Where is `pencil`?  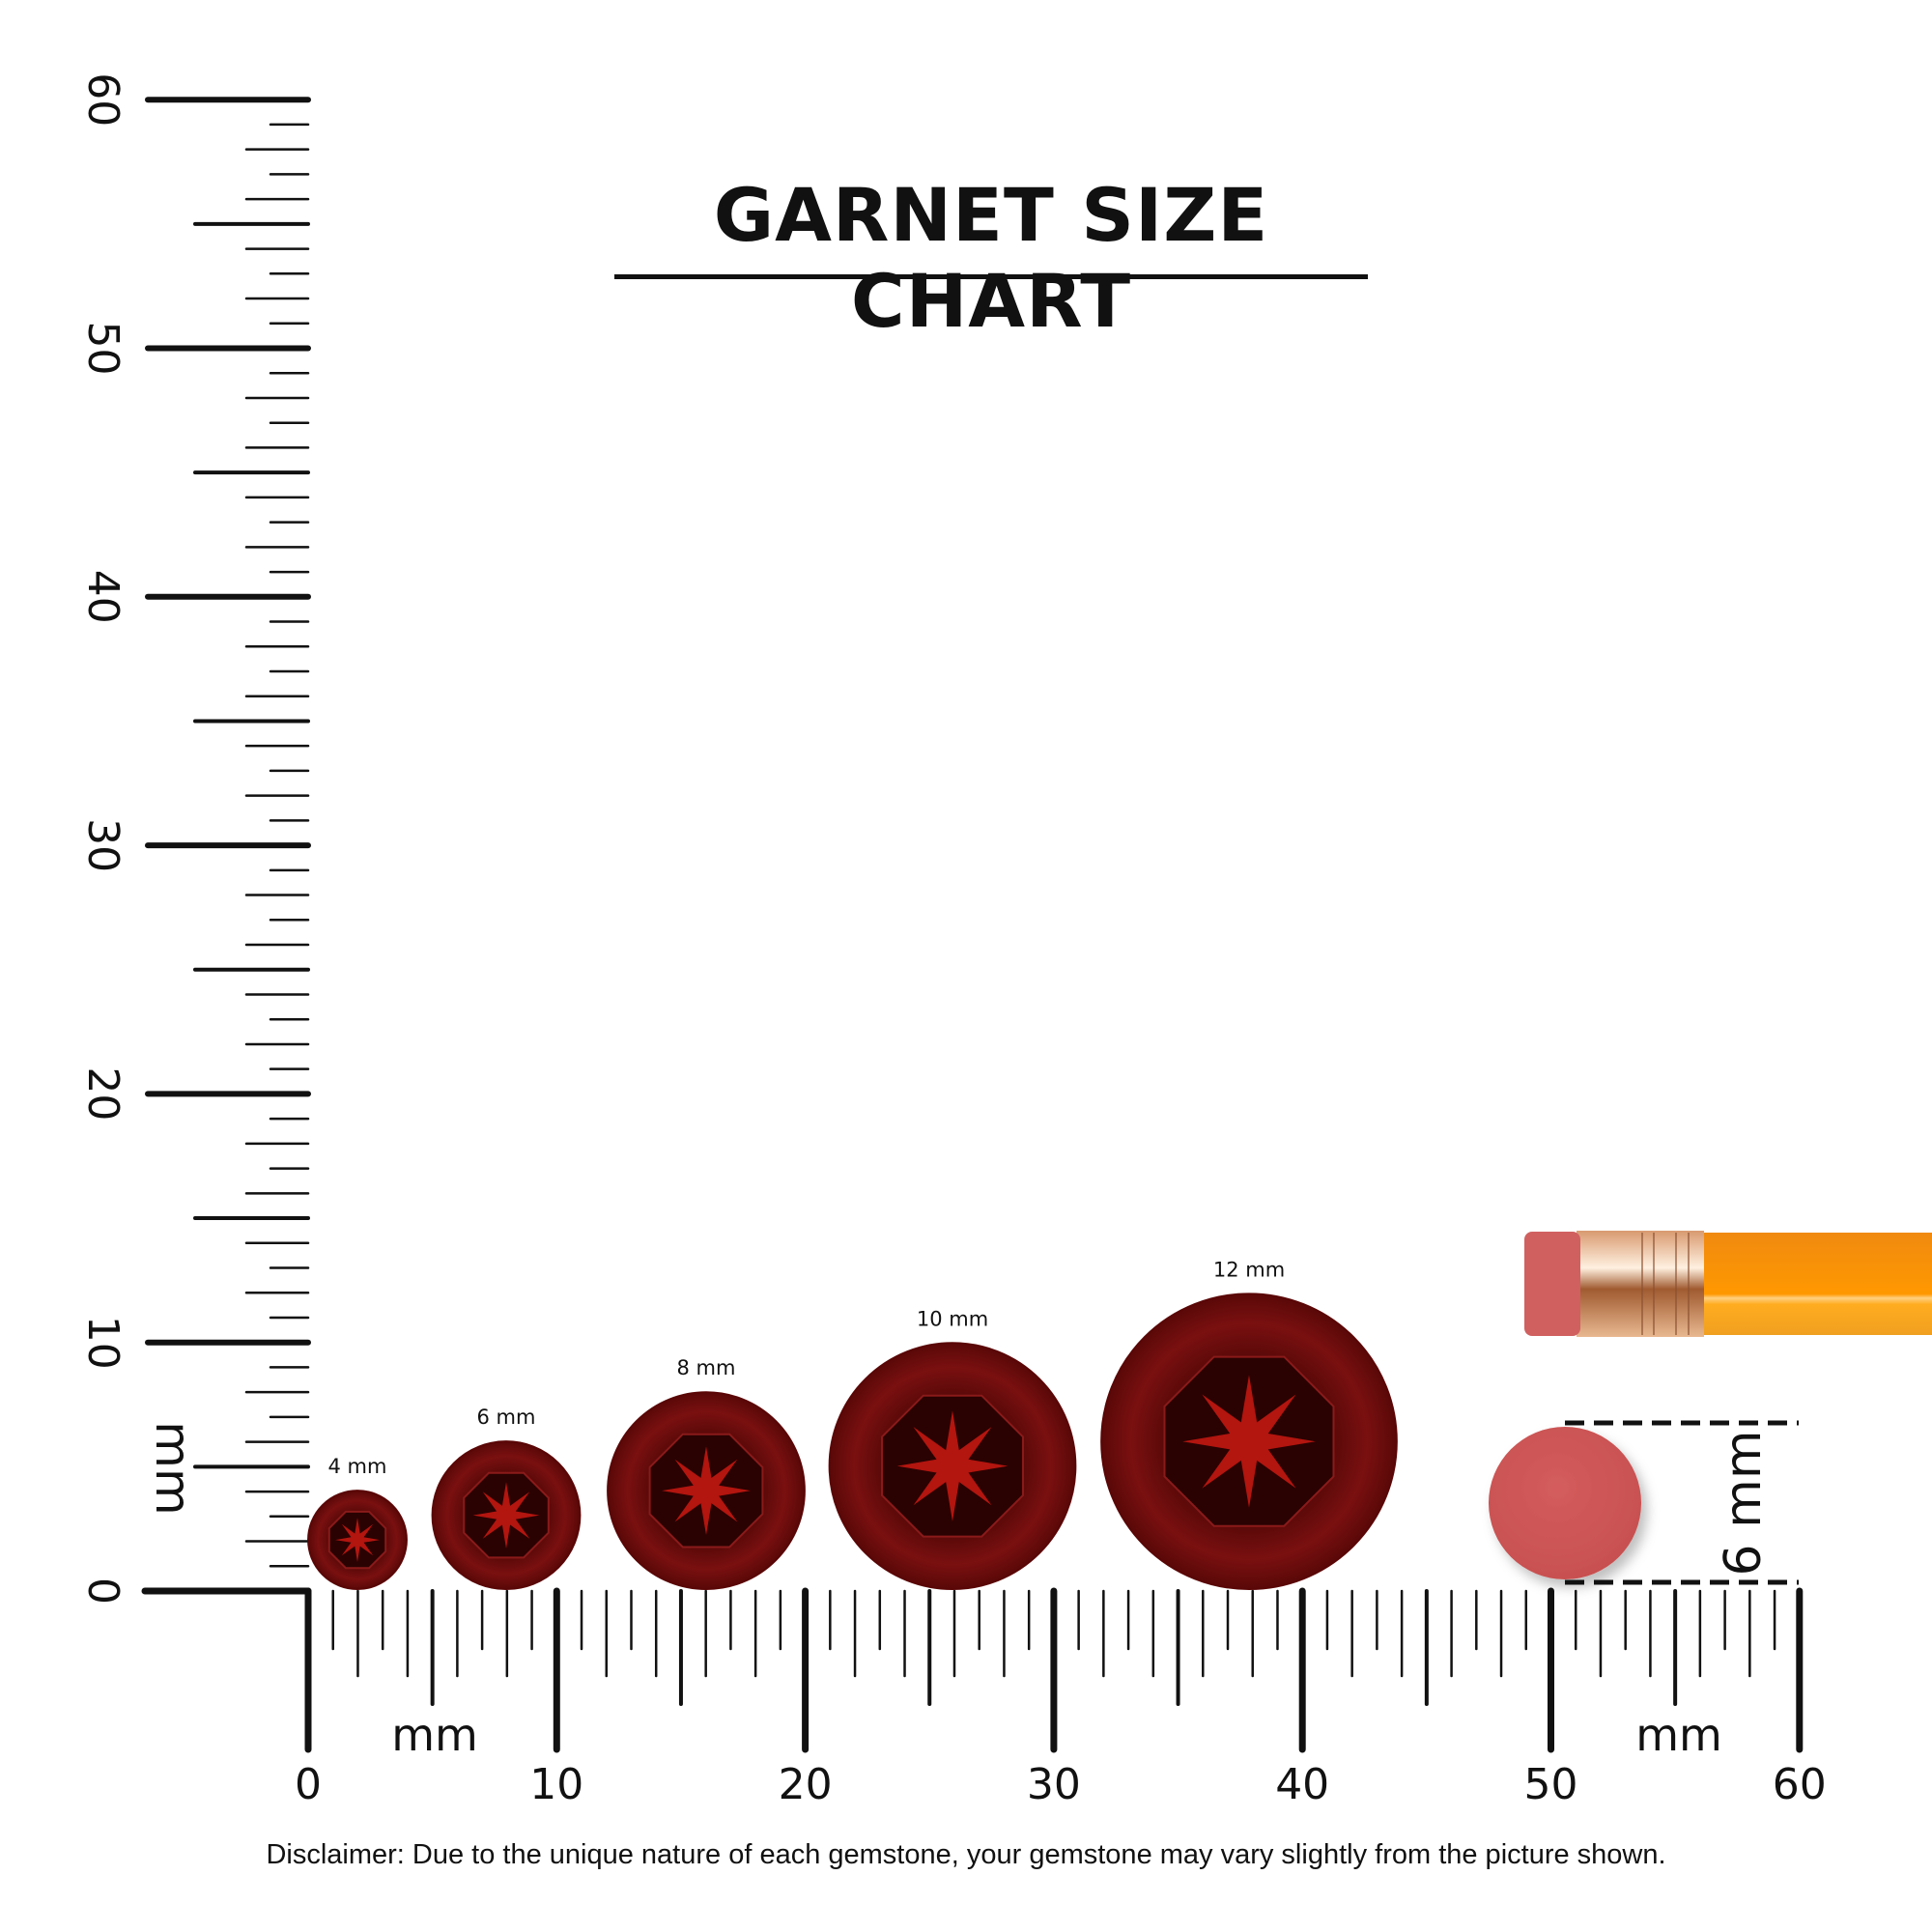 pencil is located at coordinates (1728, 1284).